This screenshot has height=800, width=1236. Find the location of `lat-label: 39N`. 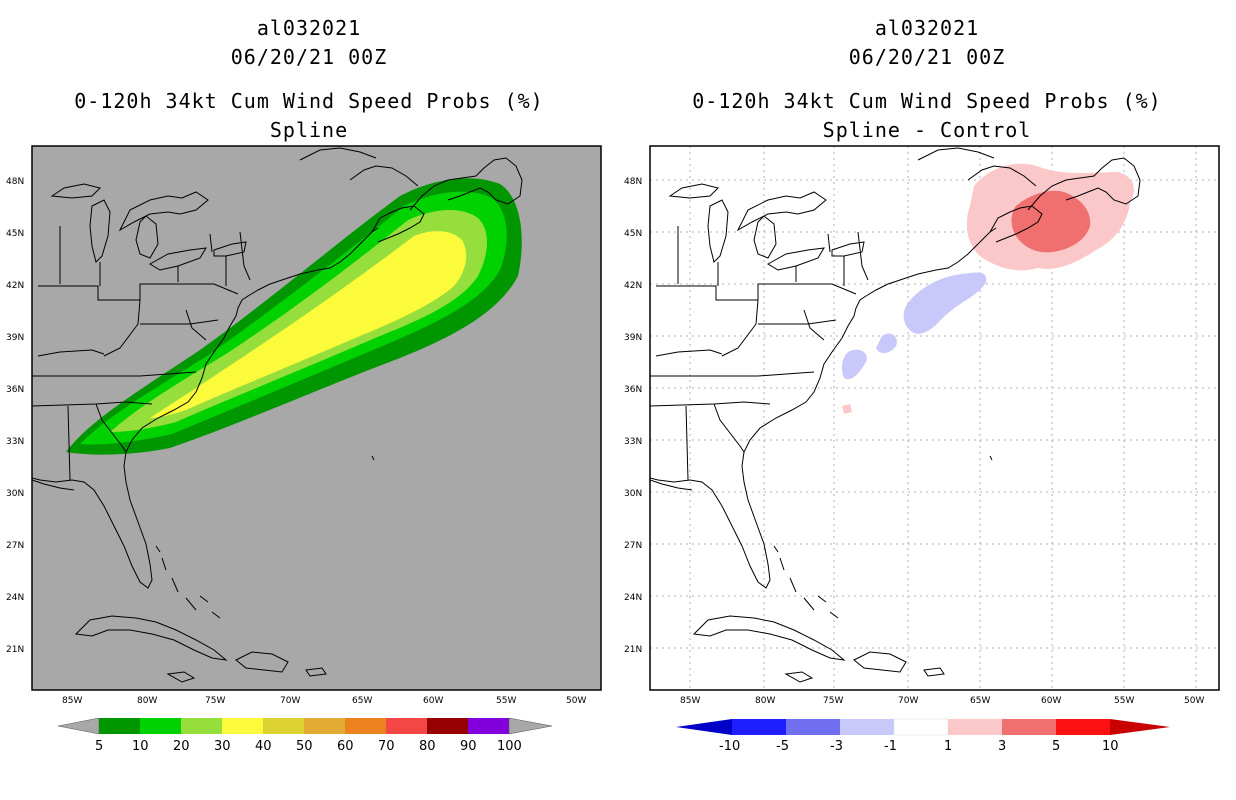

lat-label: 39N is located at coordinates (633, 338).